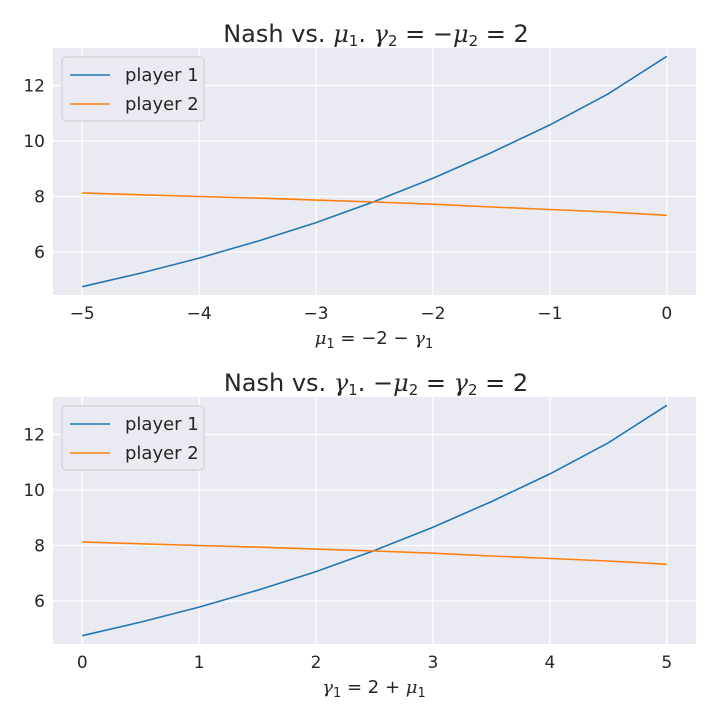 This screenshot has width=720, height=720. Describe the element at coordinates (316, 314) in the screenshot. I see `x-tick-label: −3` at that location.